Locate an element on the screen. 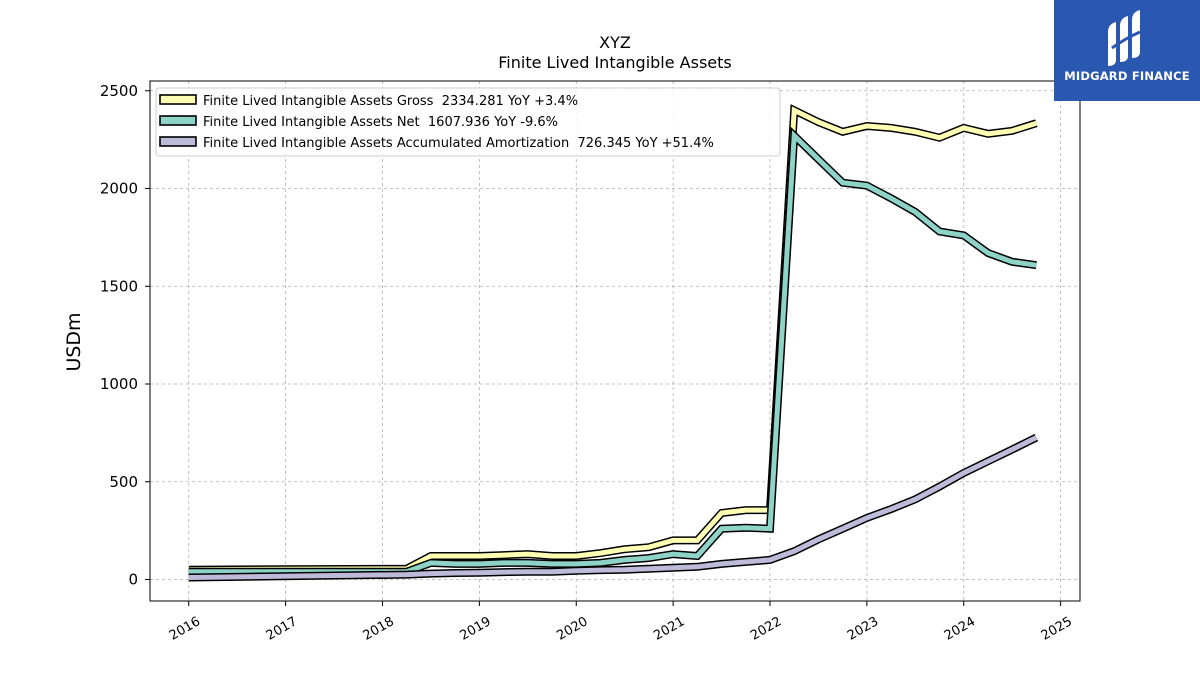 The height and width of the screenshot is (675, 1200). y-tick-label: 1000 is located at coordinates (119, 384).